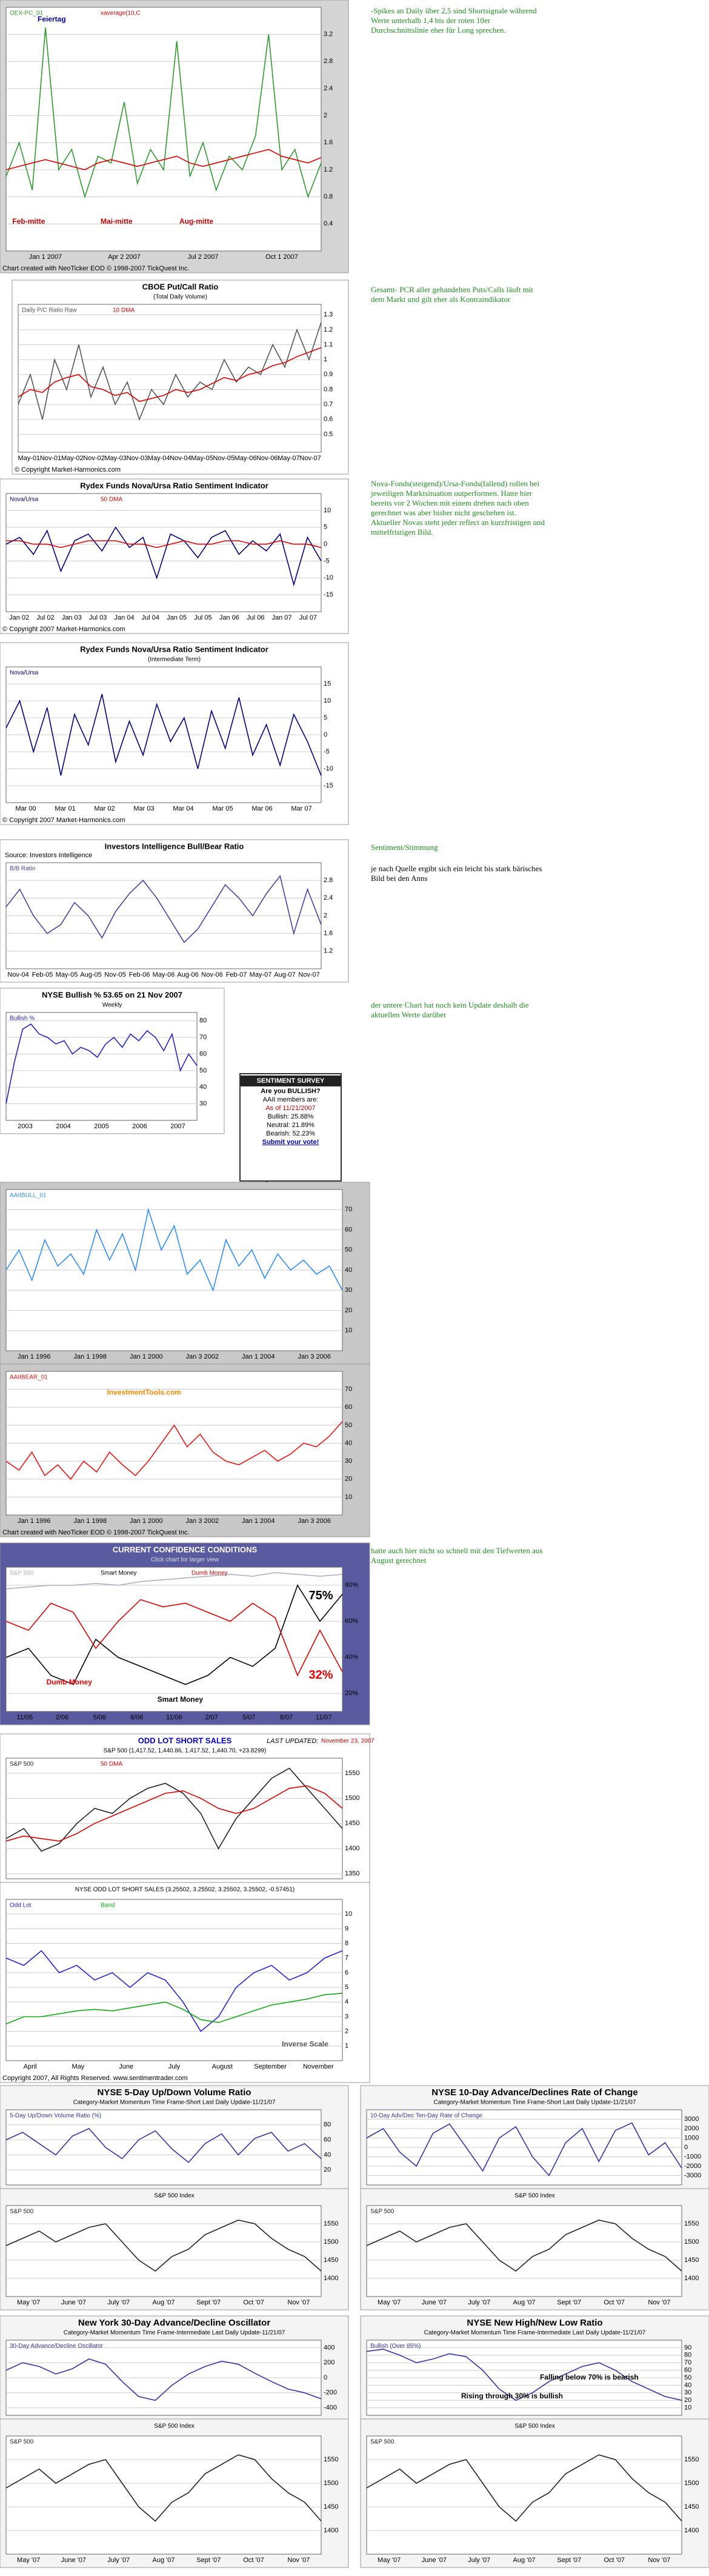 Image resolution: width=709 pixels, height=2576 pixels. What do you see at coordinates (691, 2137) in the screenshot?
I see `y-tick-label: 1000` at bounding box center [691, 2137].